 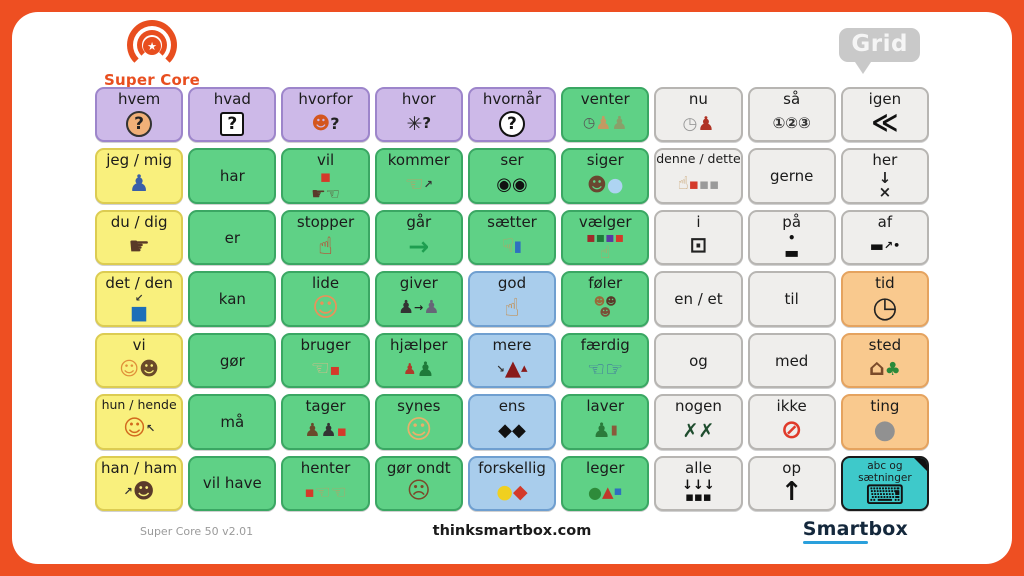 I want to click on take-people-icon: ♟ ♟ ▪, so click(x=325, y=431).